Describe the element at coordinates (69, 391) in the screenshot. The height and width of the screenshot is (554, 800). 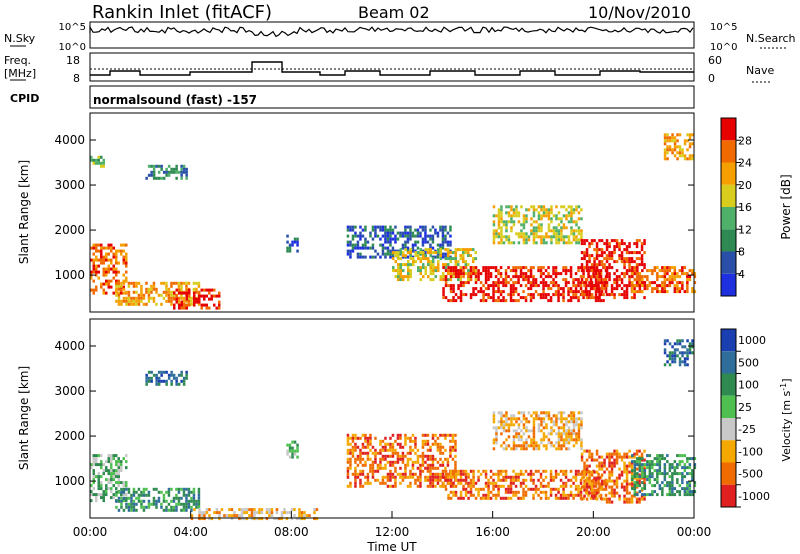
I see `velocity-y-tick-label: 3000` at that location.